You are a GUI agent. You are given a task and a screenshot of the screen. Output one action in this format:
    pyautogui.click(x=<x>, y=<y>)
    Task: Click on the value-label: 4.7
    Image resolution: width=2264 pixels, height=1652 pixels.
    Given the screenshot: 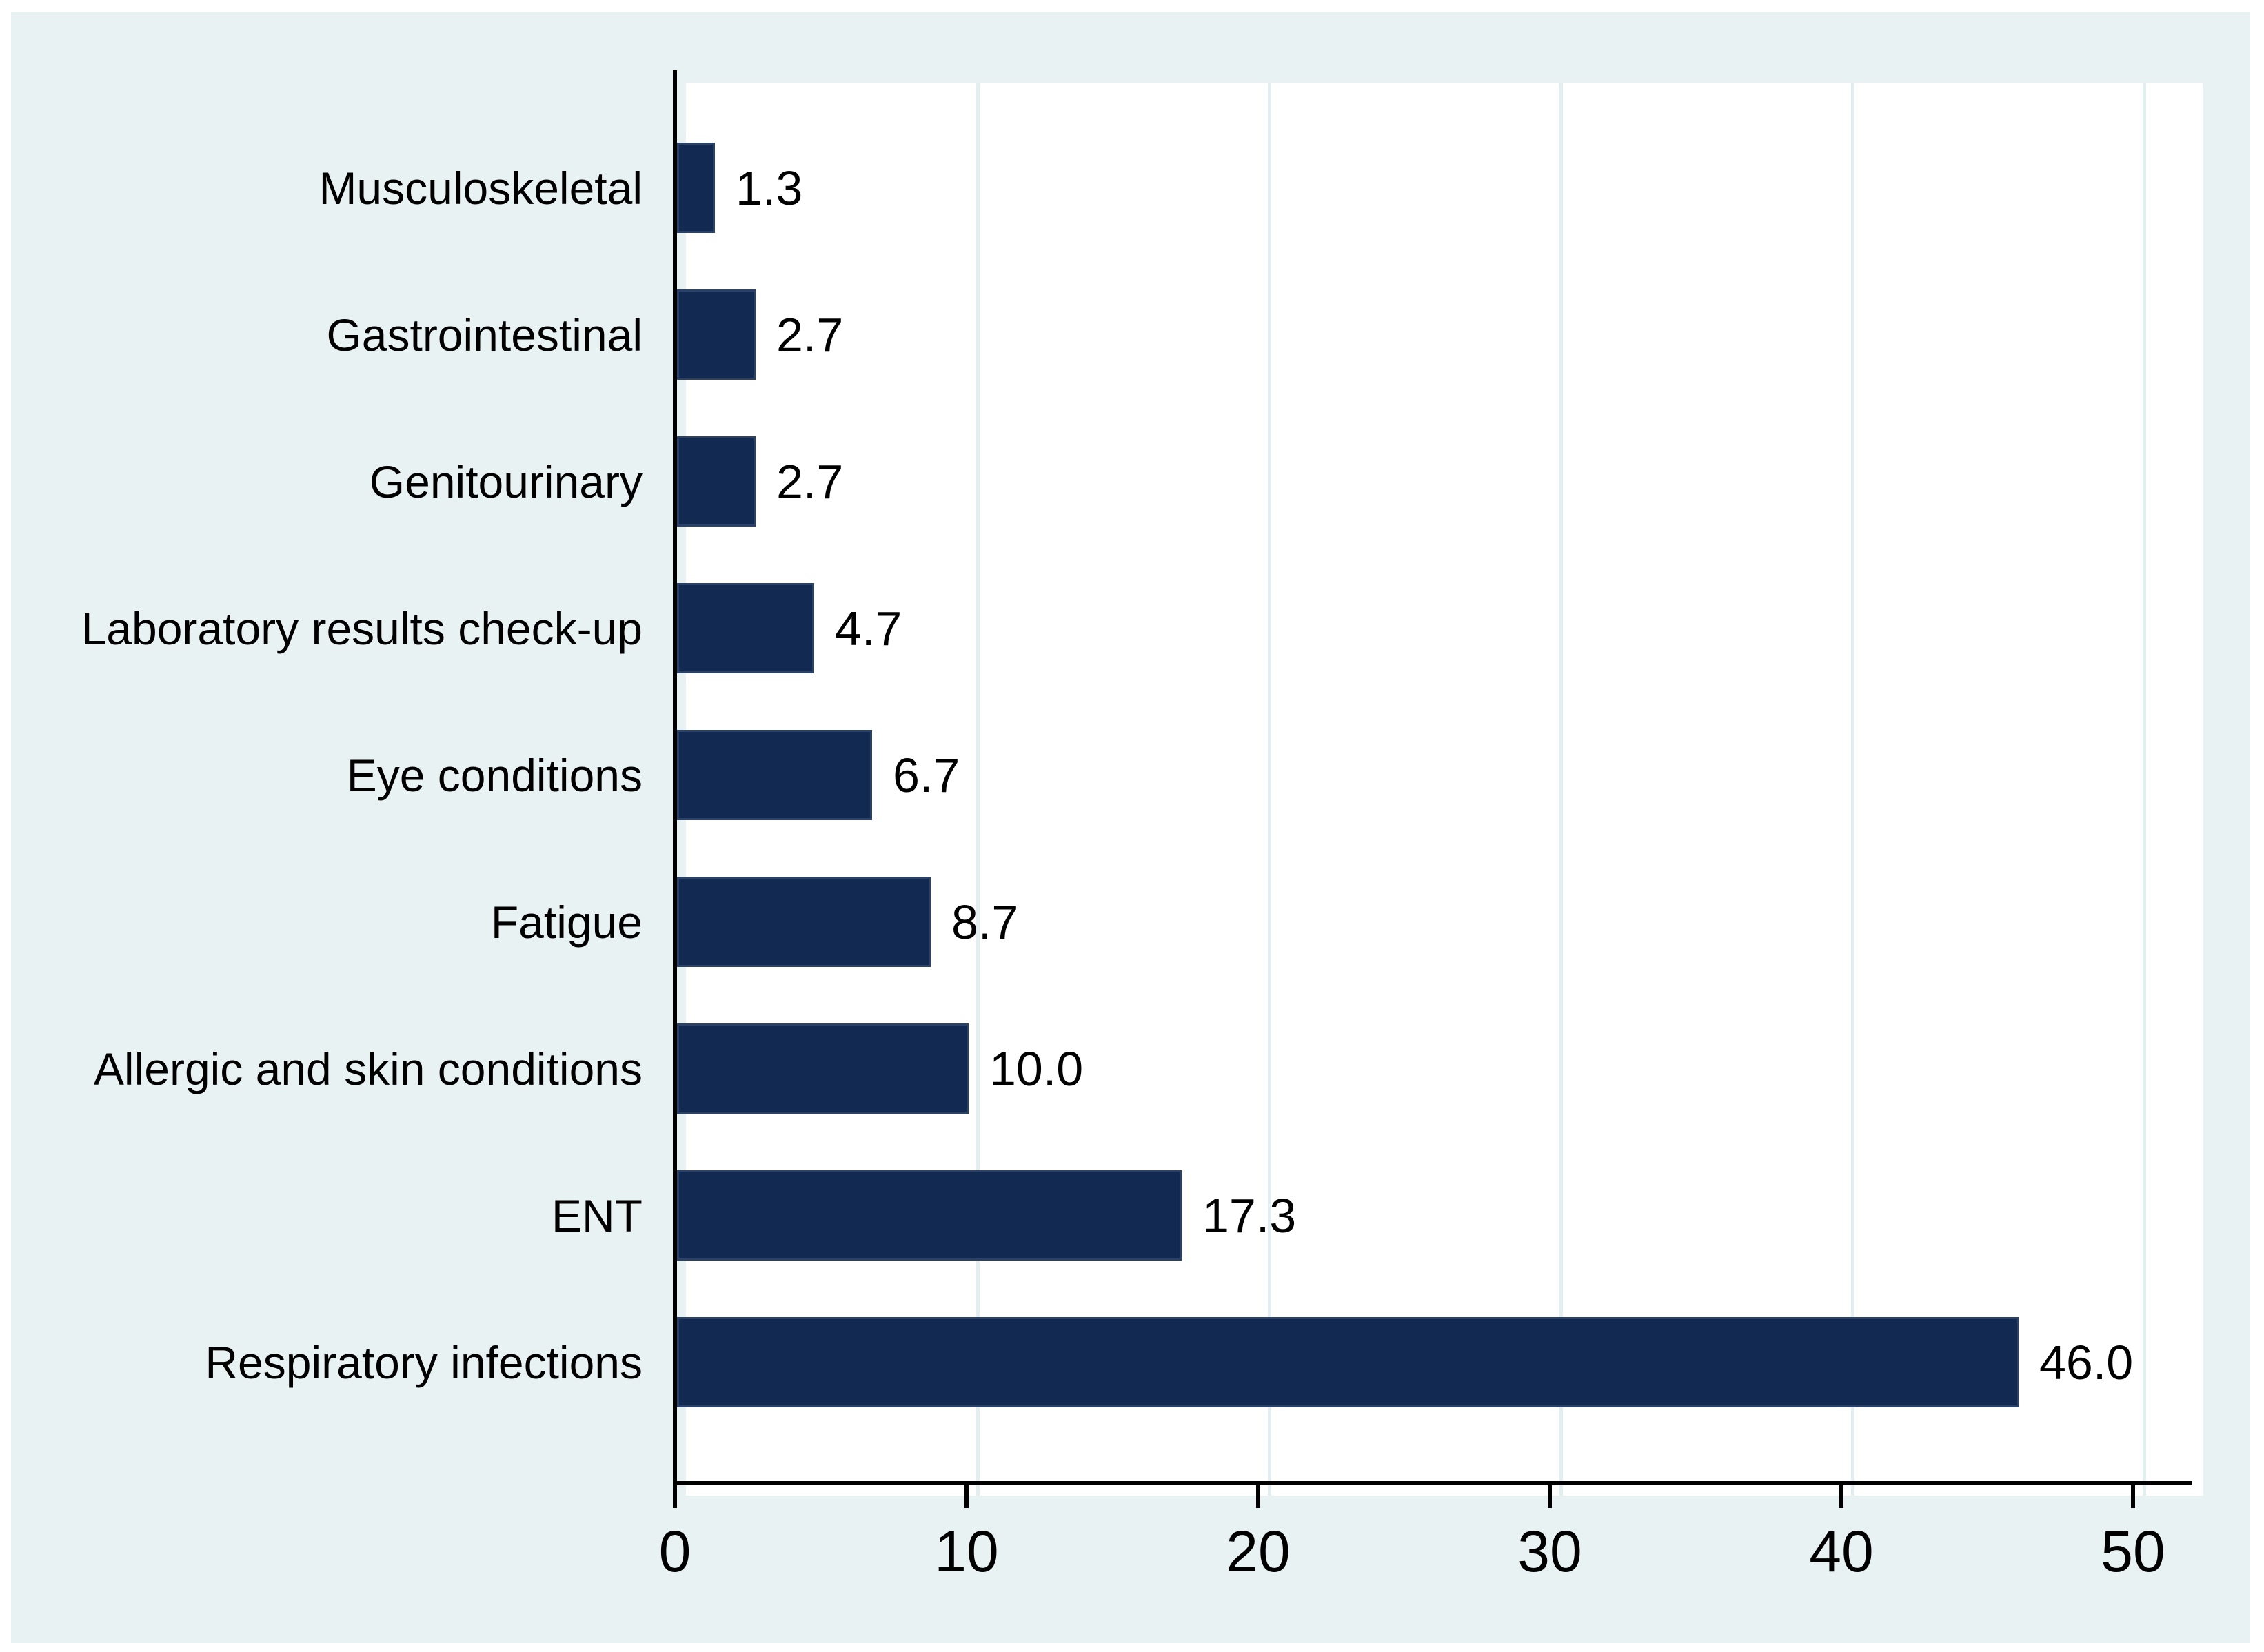 What is the action you would take?
    pyautogui.click(x=869, y=628)
    